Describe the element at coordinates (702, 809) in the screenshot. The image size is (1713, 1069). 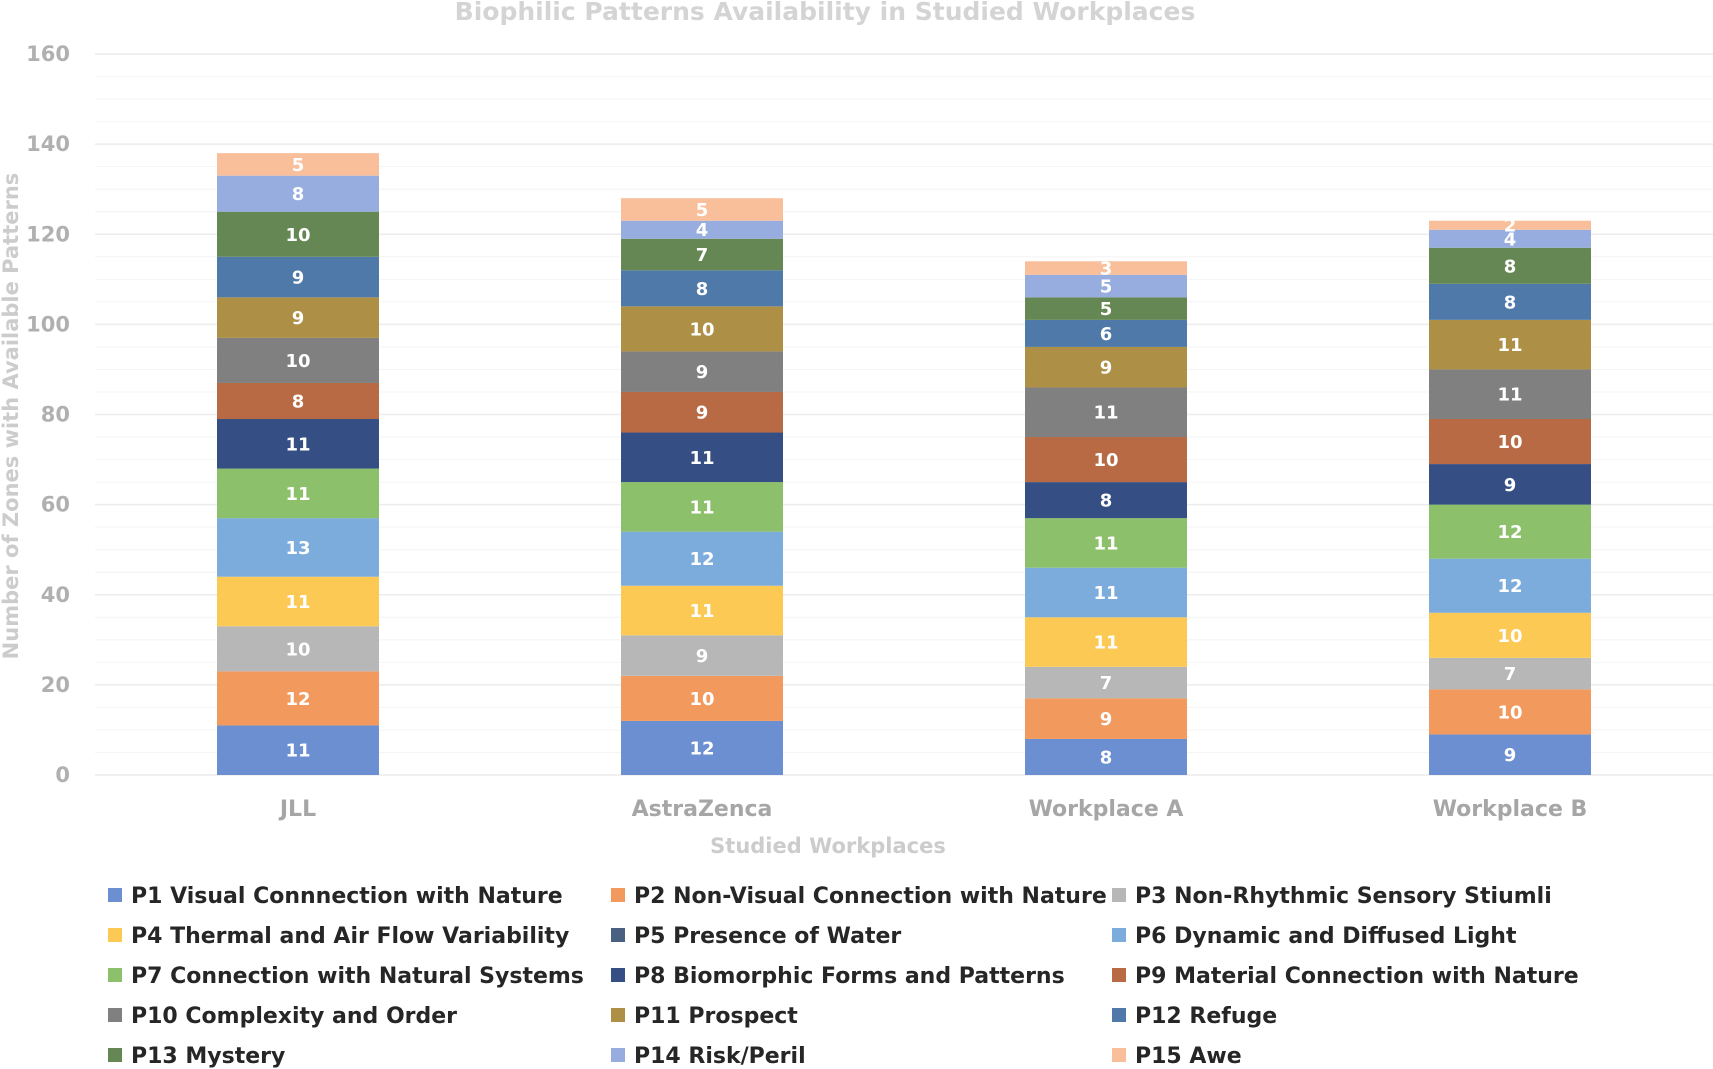
I see `x-tick-label: AstraZenca` at that location.